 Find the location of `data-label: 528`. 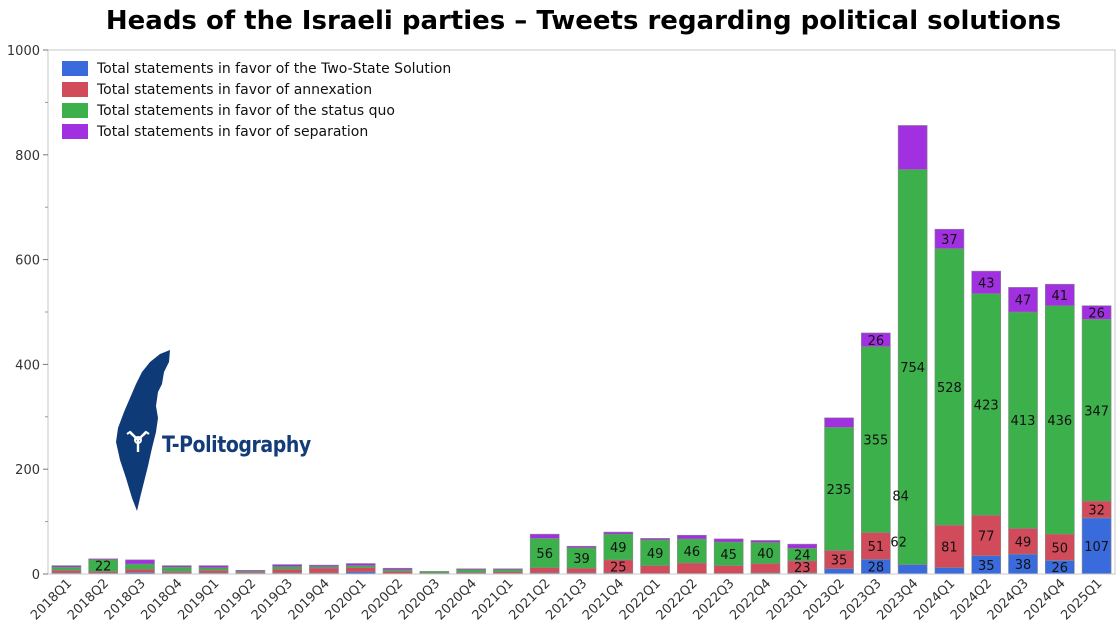

data-label: 528 is located at coordinates (949, 388).